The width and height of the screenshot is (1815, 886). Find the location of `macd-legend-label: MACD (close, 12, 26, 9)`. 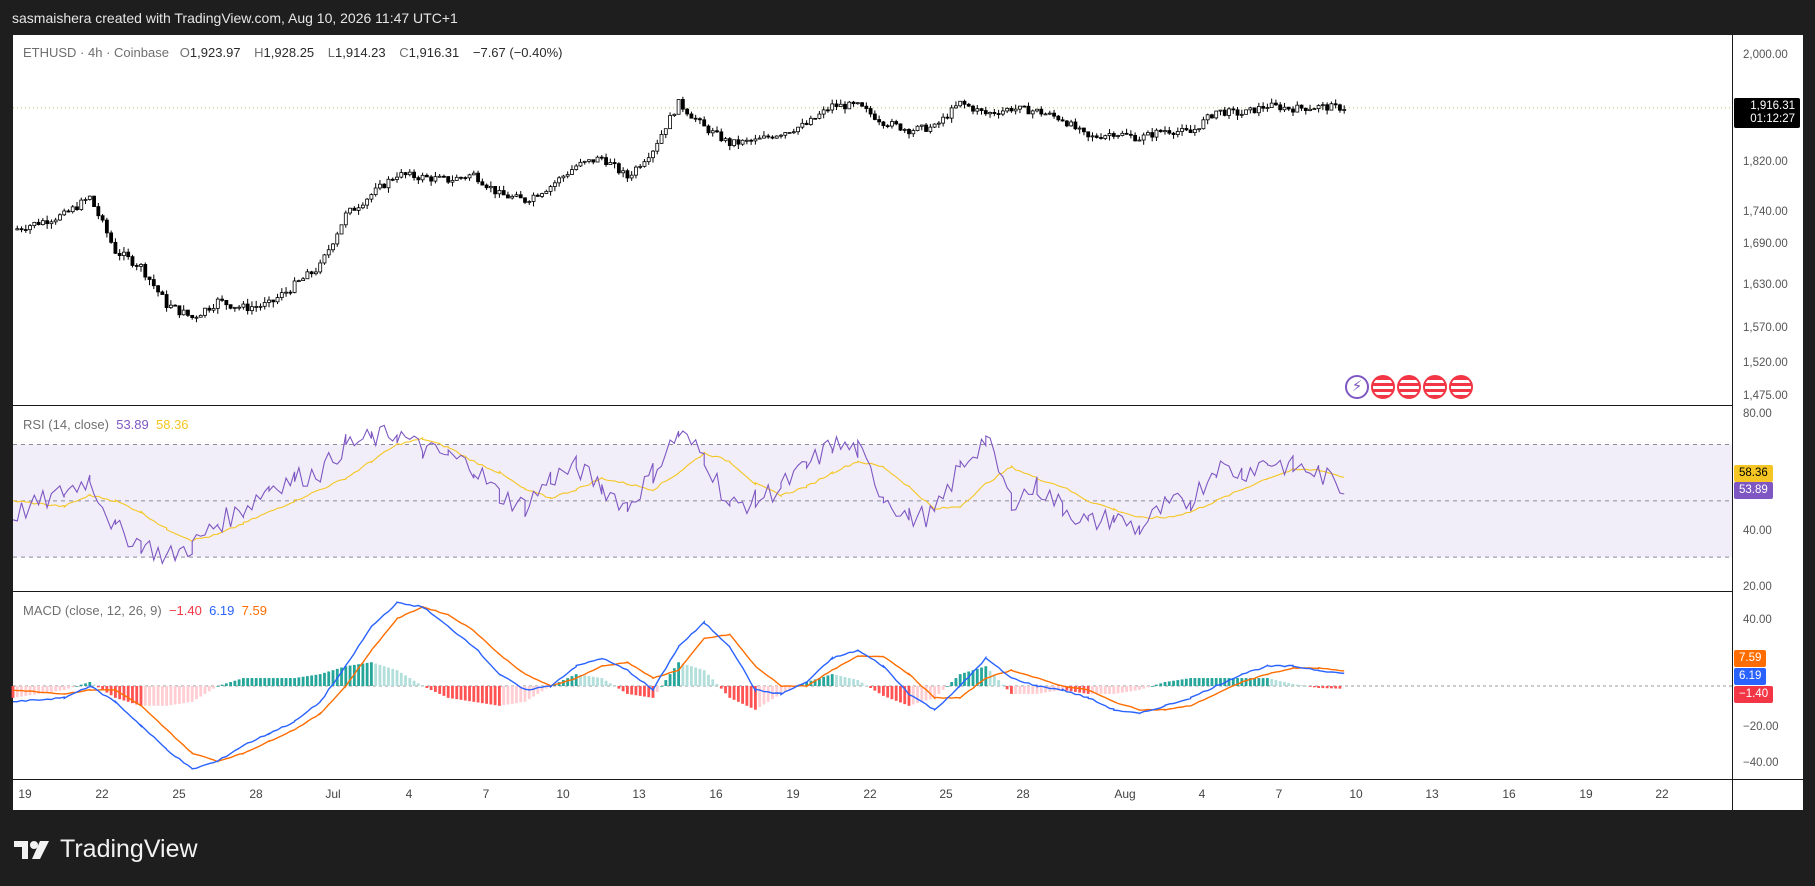

macd-legend-label: MACD (close, 12, 26, 9) is located at coordinates (92, 610).